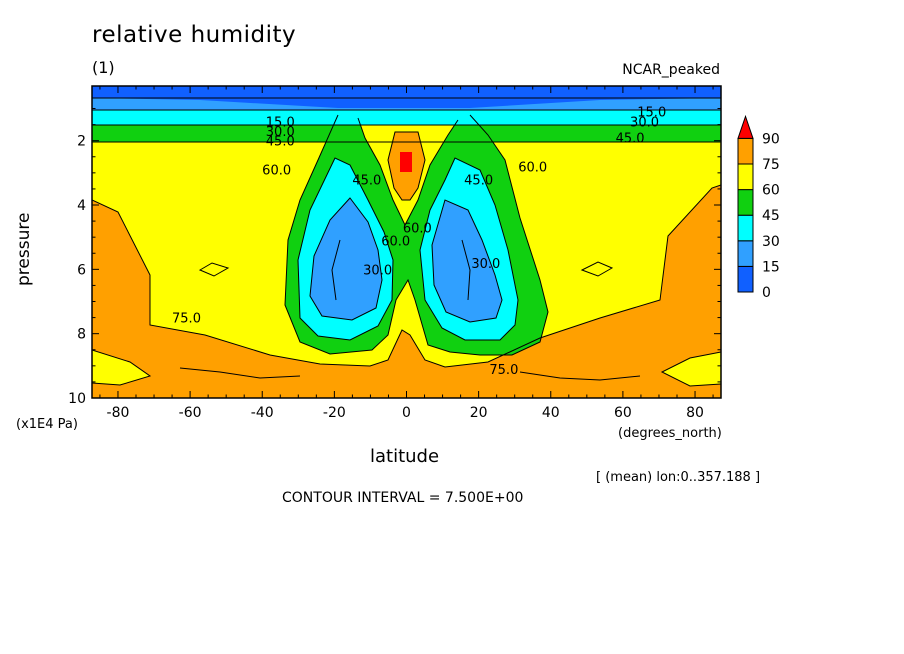  What do you see at coordinates (771, 191) in the screenshot?
I see `colorbar-label: 60` at bounding box center [771, 191].